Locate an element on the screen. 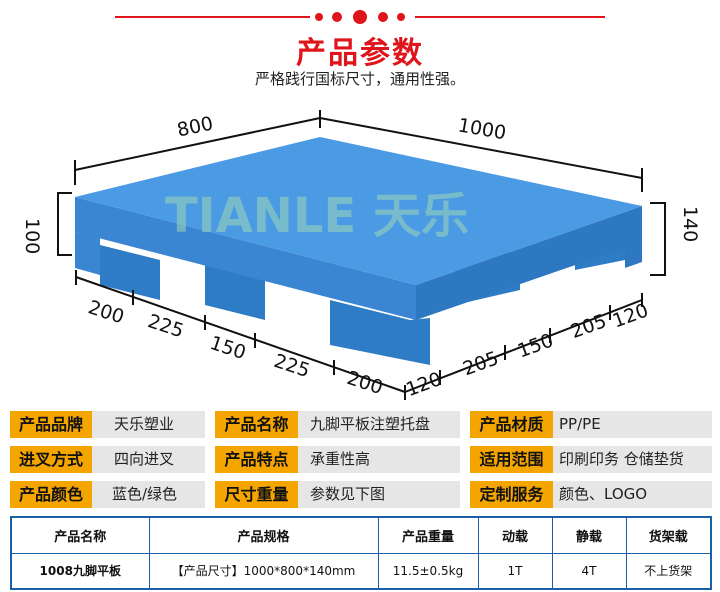 The image size is (720, 592). param-value: 印刷印务 仓储垫货 is located at coordinates (632, 459).